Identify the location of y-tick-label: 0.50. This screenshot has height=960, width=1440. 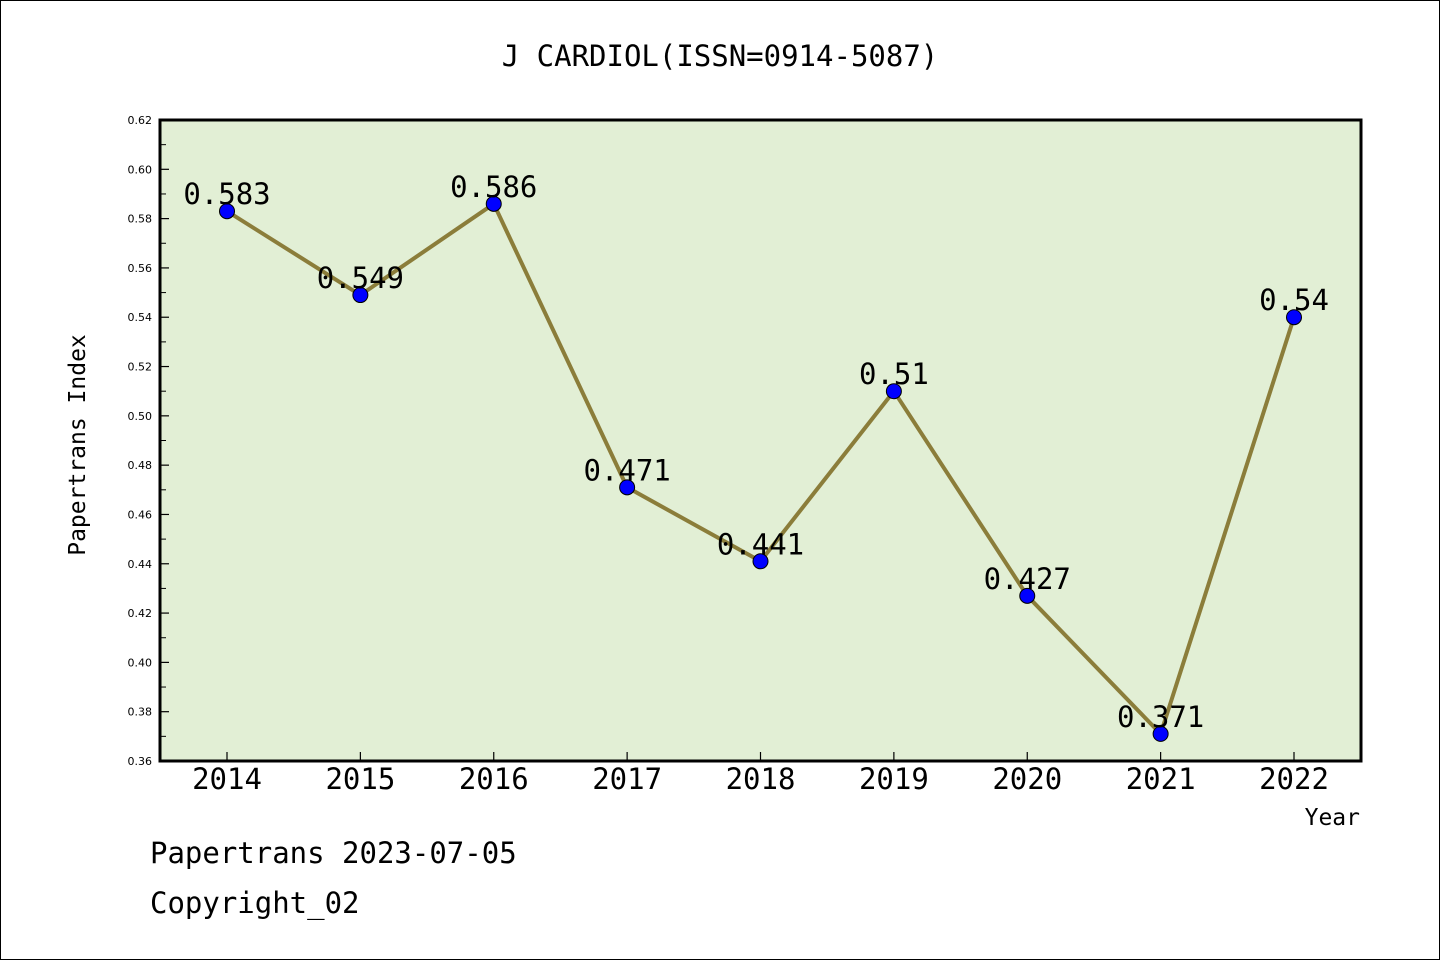
(140, 416).